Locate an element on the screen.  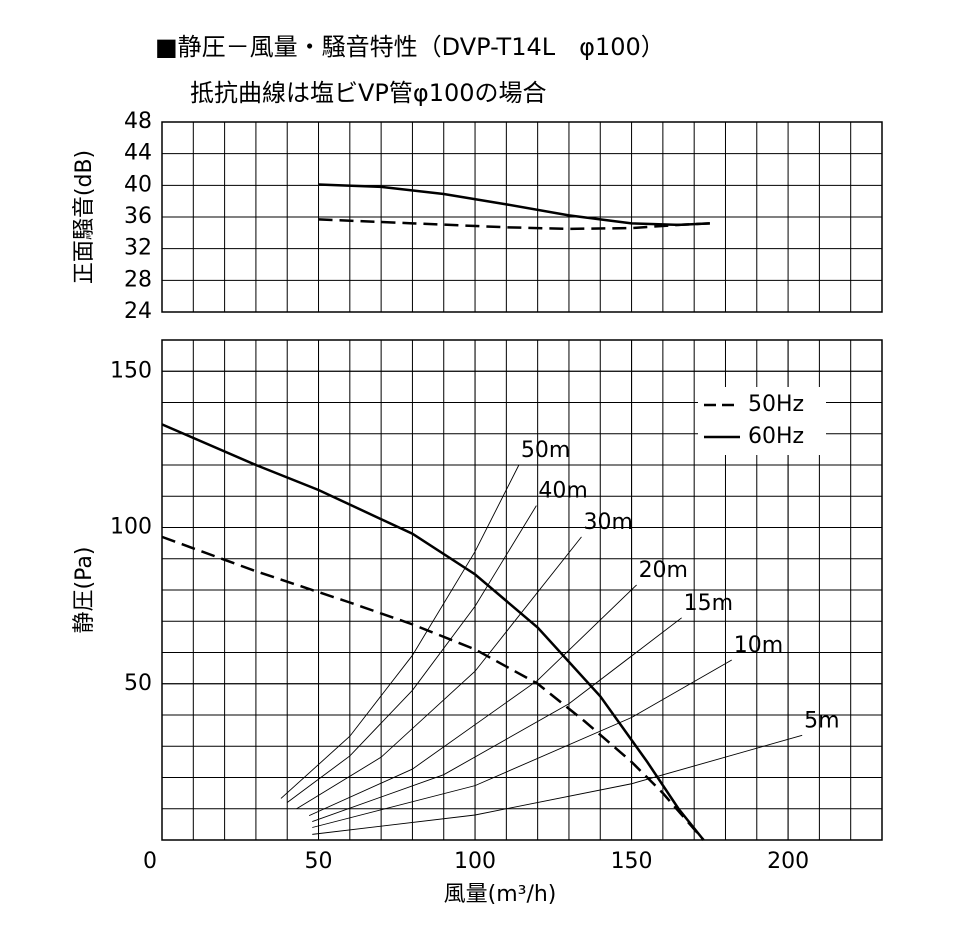
y-tick-label: 150 is located at coordinates (131, 370).